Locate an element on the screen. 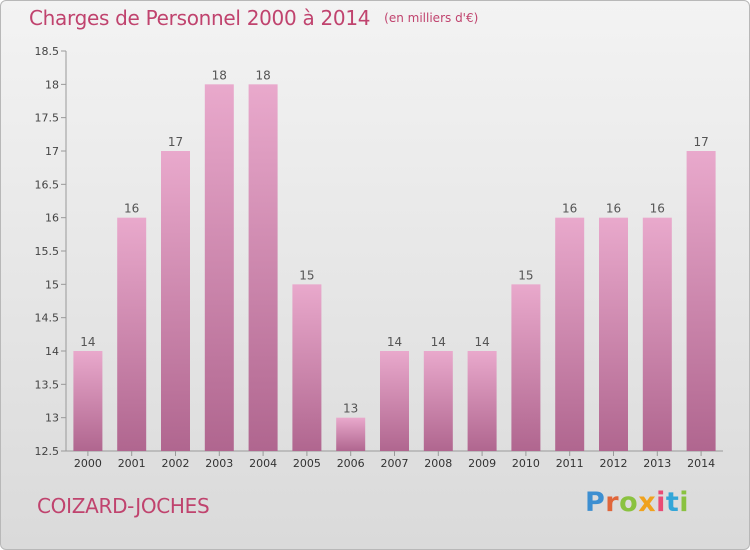  x-tick-label: 2002 is located at coordinates (176, 463).